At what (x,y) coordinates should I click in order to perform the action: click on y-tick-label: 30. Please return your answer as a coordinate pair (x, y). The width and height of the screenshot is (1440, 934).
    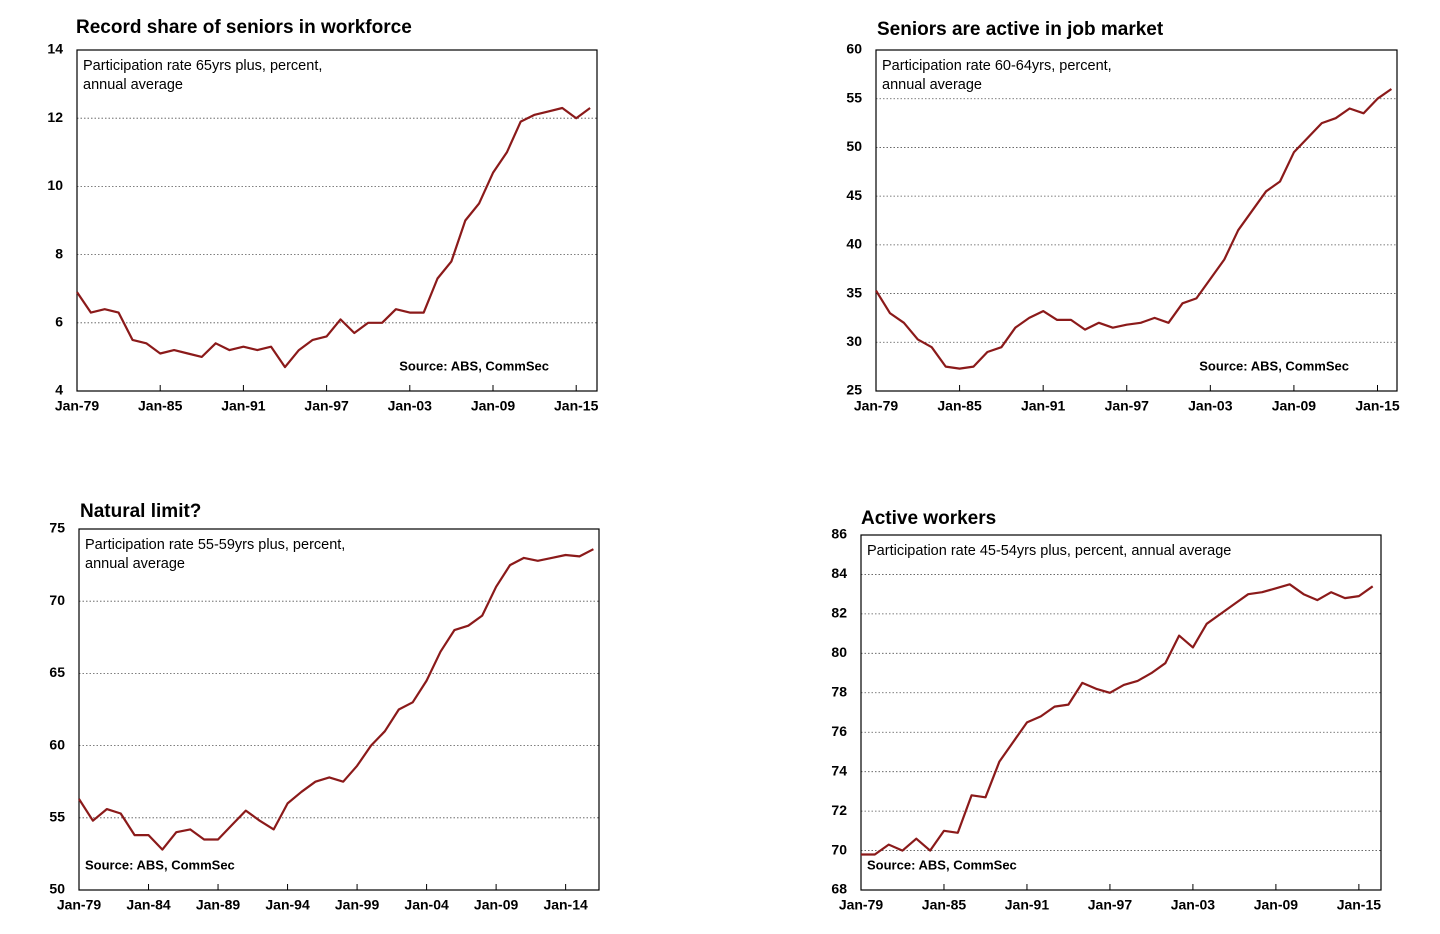
    Looking at the image, I should click on (854, 341).